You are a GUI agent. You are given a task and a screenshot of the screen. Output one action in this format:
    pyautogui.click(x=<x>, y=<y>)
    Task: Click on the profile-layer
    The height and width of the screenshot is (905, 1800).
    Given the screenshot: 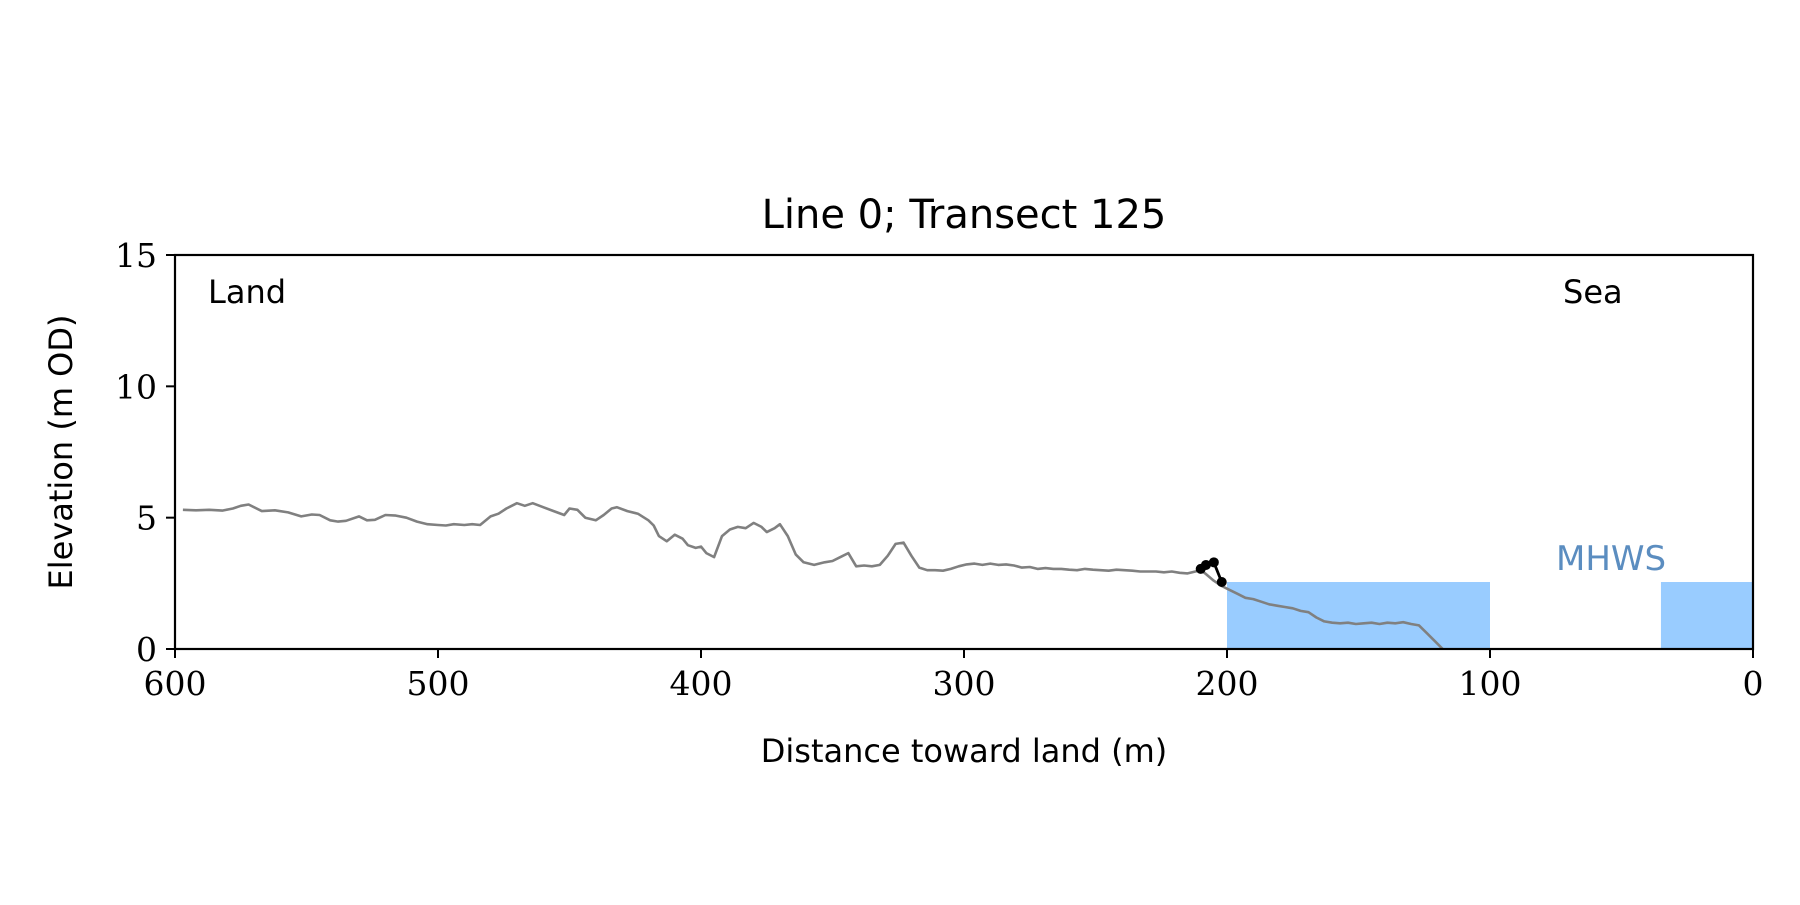 What is the action you would take?
    pyautogui.click(x=813, y=575)
    